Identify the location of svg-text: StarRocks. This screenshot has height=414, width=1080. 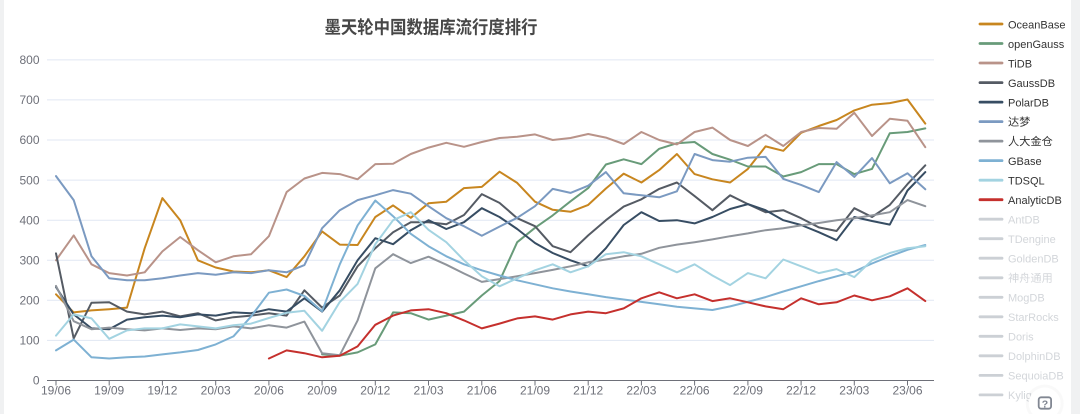
(1033, 318).